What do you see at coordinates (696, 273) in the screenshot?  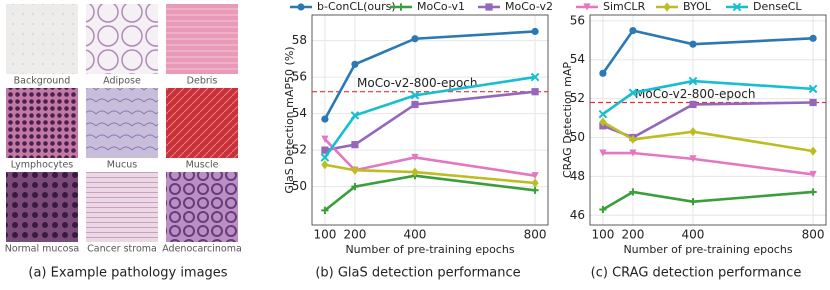 I see `caption: (c) CRAG detection performance` at bounding box center [696, 273].